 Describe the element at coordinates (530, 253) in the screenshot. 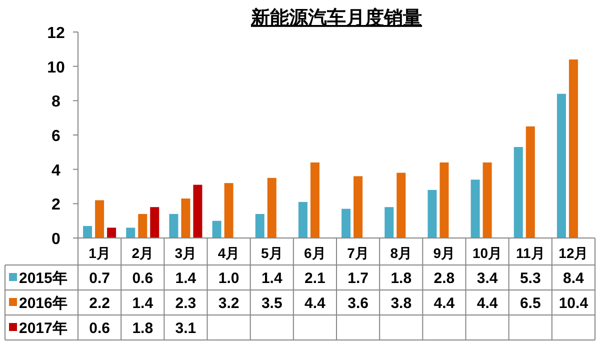

I see `x-tick-label: 11月` at that location.